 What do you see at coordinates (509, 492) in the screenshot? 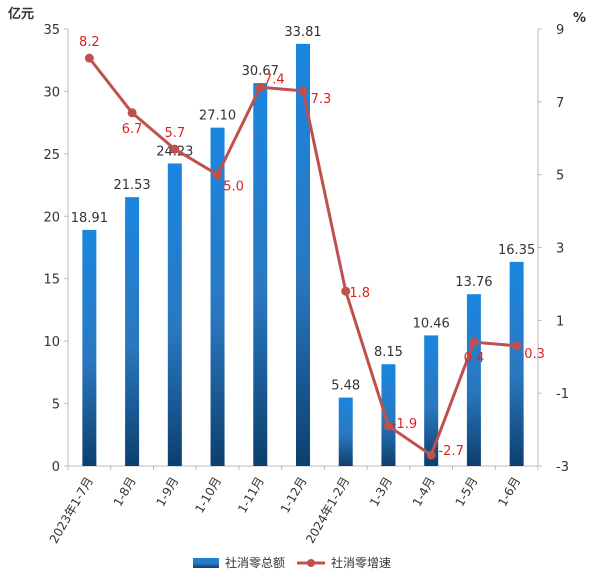
I see `x-category-label: 1-6月` at bounding box center [509, 492].